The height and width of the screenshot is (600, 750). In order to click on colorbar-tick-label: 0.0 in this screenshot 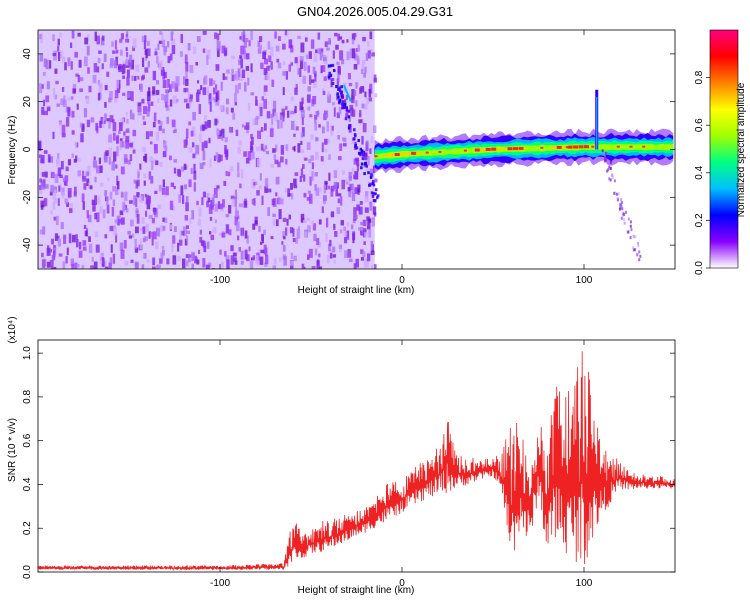, I will do `click(699, 268)`.